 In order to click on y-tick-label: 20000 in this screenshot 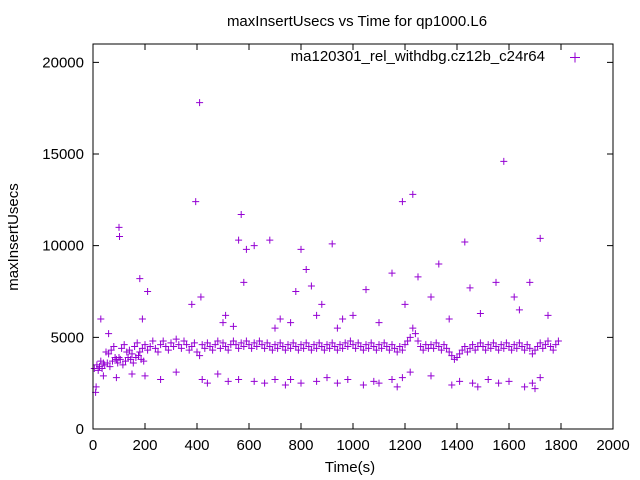, I will do `click(63, 62)`.